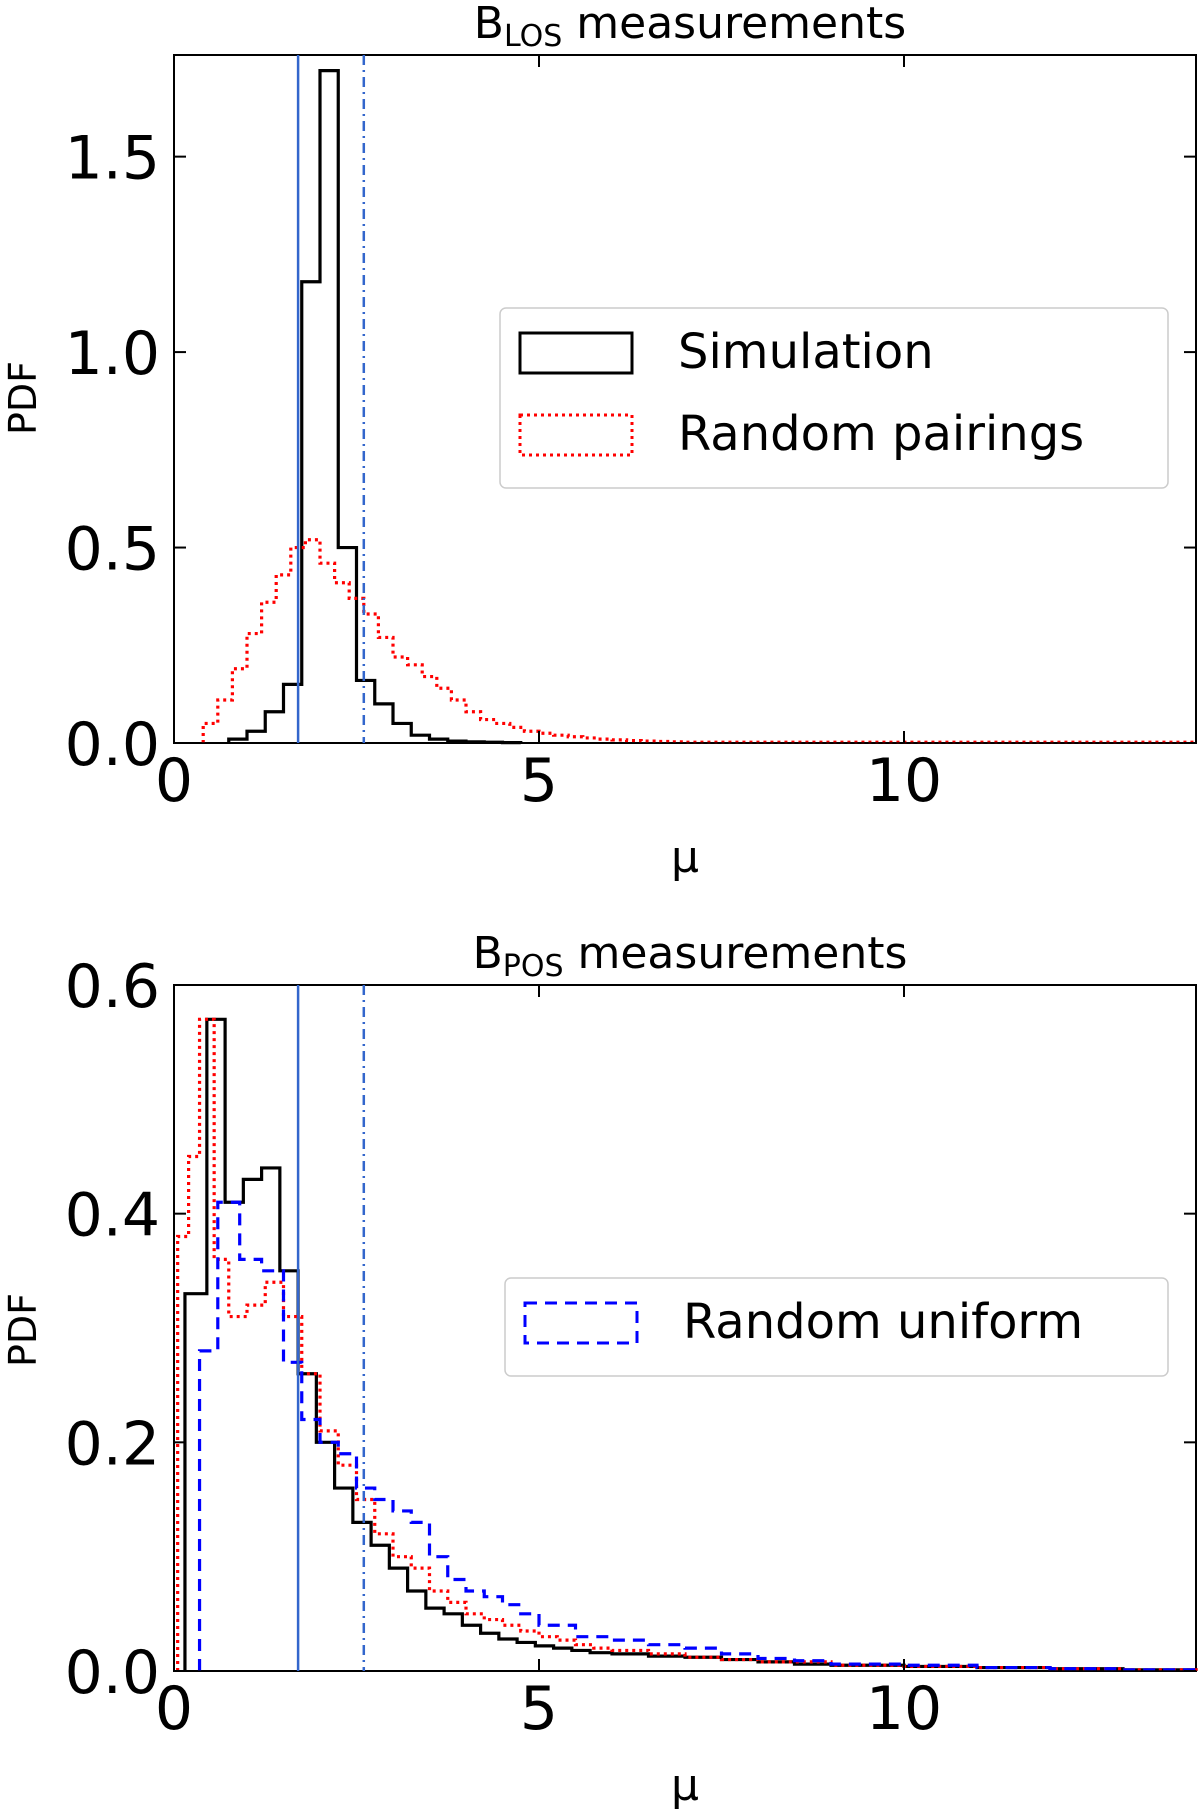 The width and height of the screenshot is (1200, 1811). What do you see at coordinates (375, 407) in the screenshot?
I see `series-simulation` at bounding box center [375, 407].